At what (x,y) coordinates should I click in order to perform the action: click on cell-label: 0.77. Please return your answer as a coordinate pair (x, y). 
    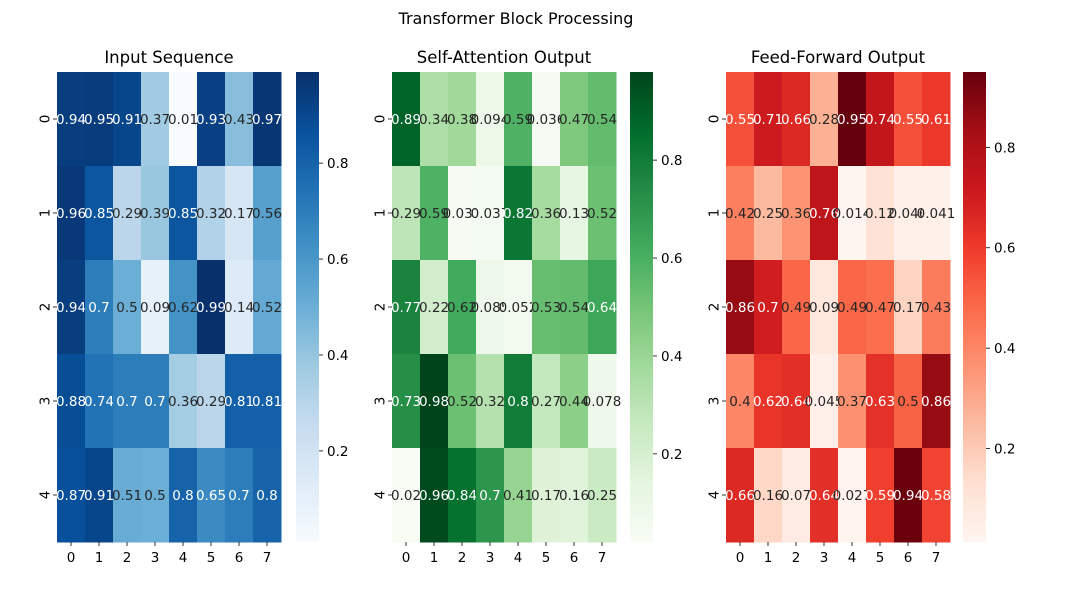
    Looking at the image, I should click on (406, 308).